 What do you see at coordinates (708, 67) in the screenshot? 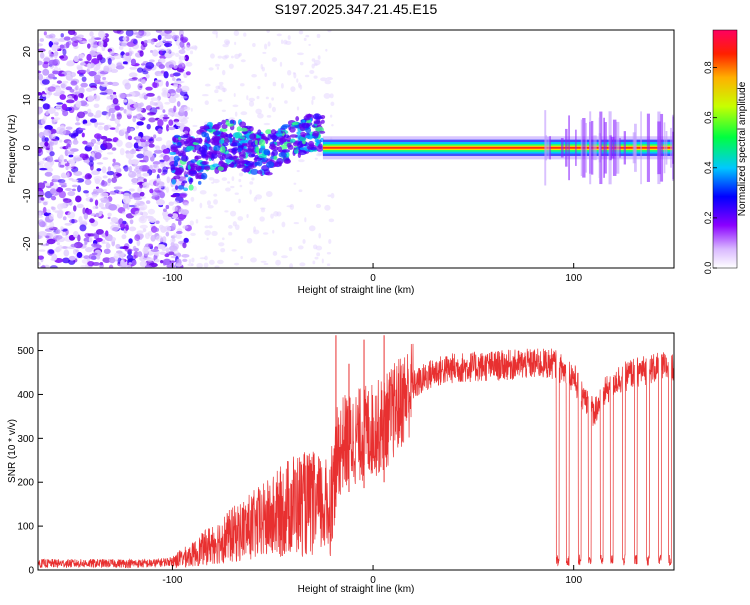
I see `colorbar-tick-label: 0.8` at bounding box center [708, 67].